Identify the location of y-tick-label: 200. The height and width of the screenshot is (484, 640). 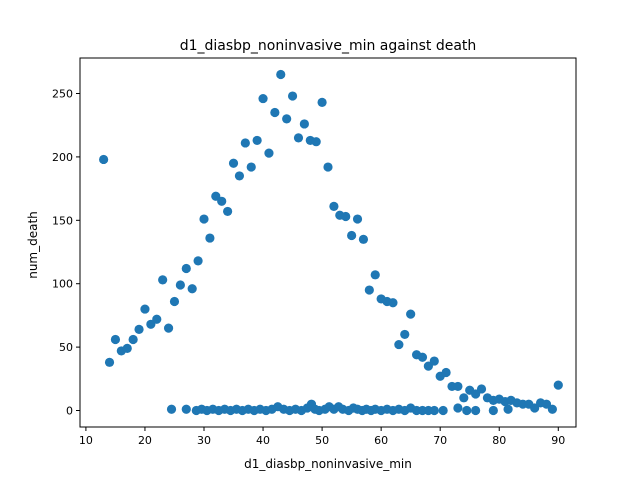
(62, 157).